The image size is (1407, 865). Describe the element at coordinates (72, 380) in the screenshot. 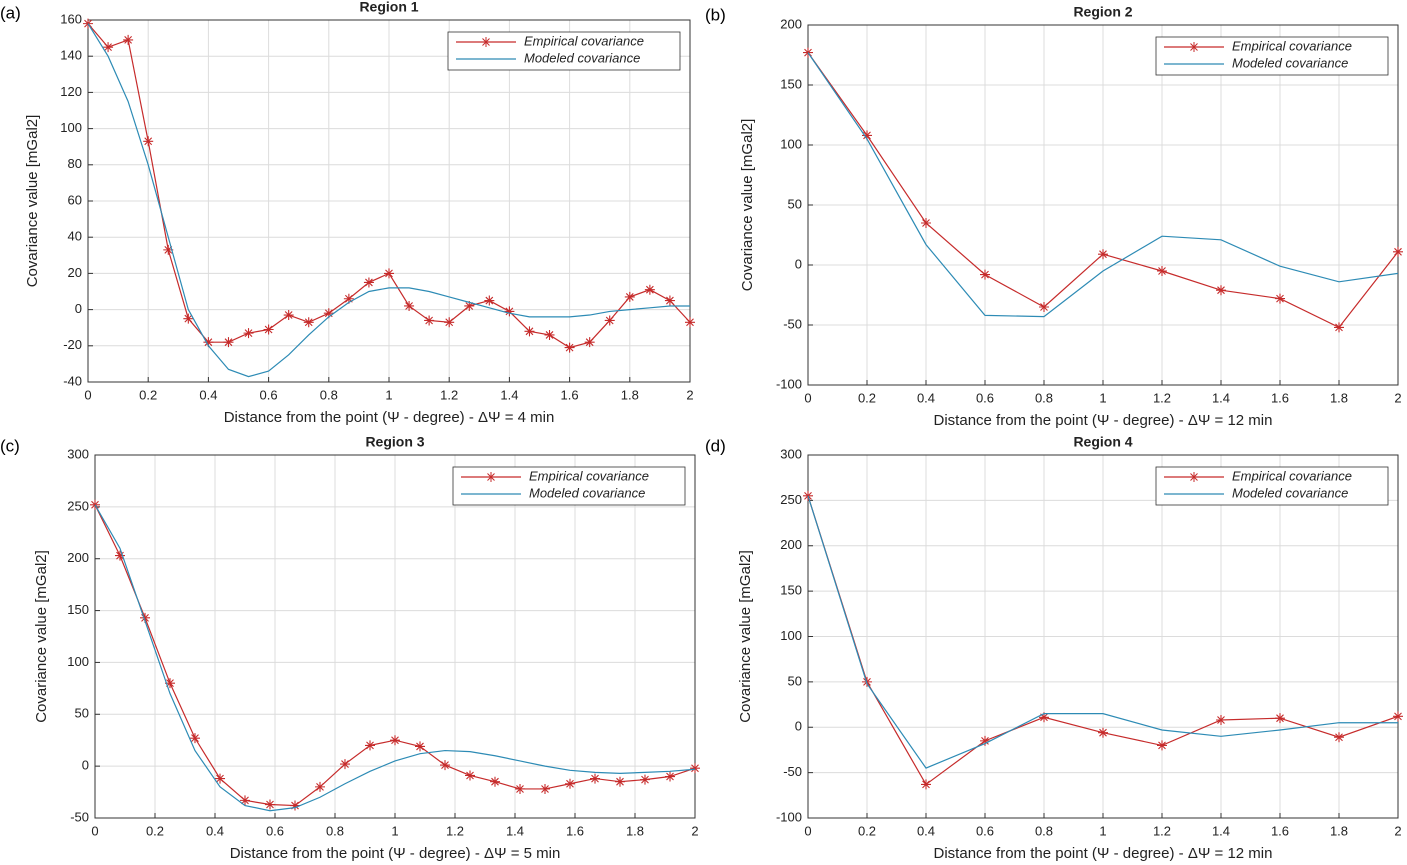

I see `y-tick-label: -40` at that location.